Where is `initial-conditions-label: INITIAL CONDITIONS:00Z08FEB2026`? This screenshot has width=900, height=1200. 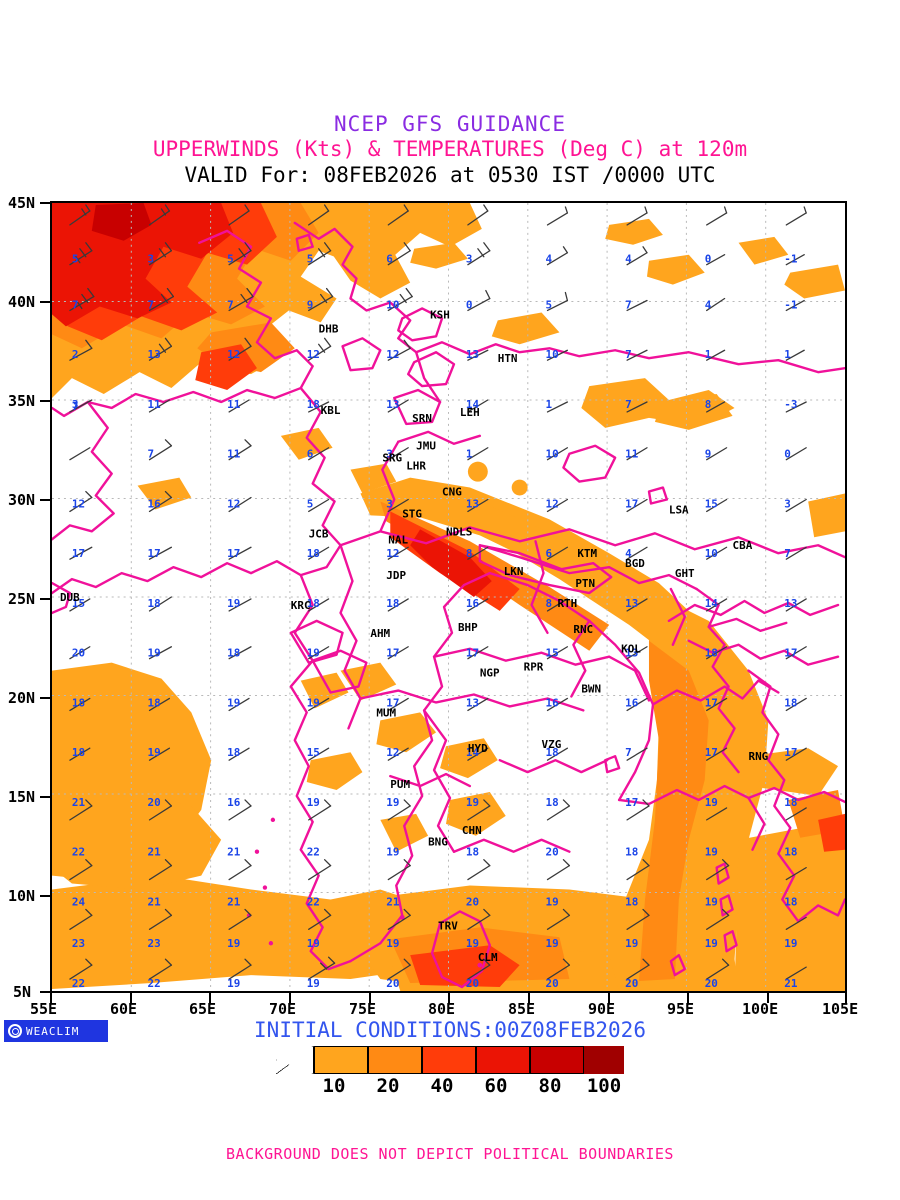
initial-conditions-label: INITIAL CONDITIONS:00Z08FEB2026 is located at coordinates (450, 1030).